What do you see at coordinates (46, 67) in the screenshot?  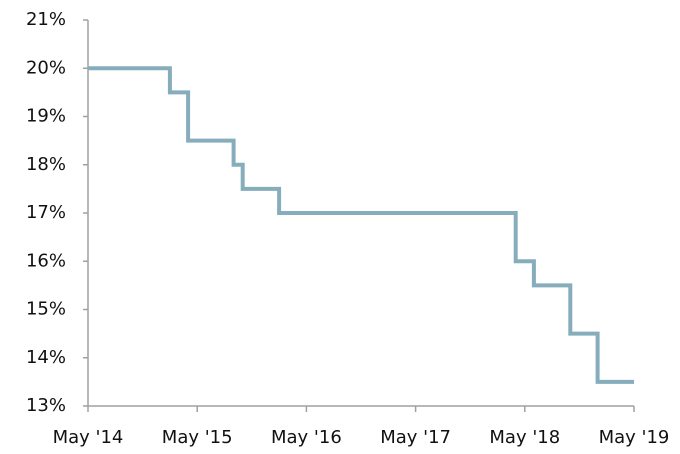 I see `y-tick-label: 20%` at bounding box center [46, 67].